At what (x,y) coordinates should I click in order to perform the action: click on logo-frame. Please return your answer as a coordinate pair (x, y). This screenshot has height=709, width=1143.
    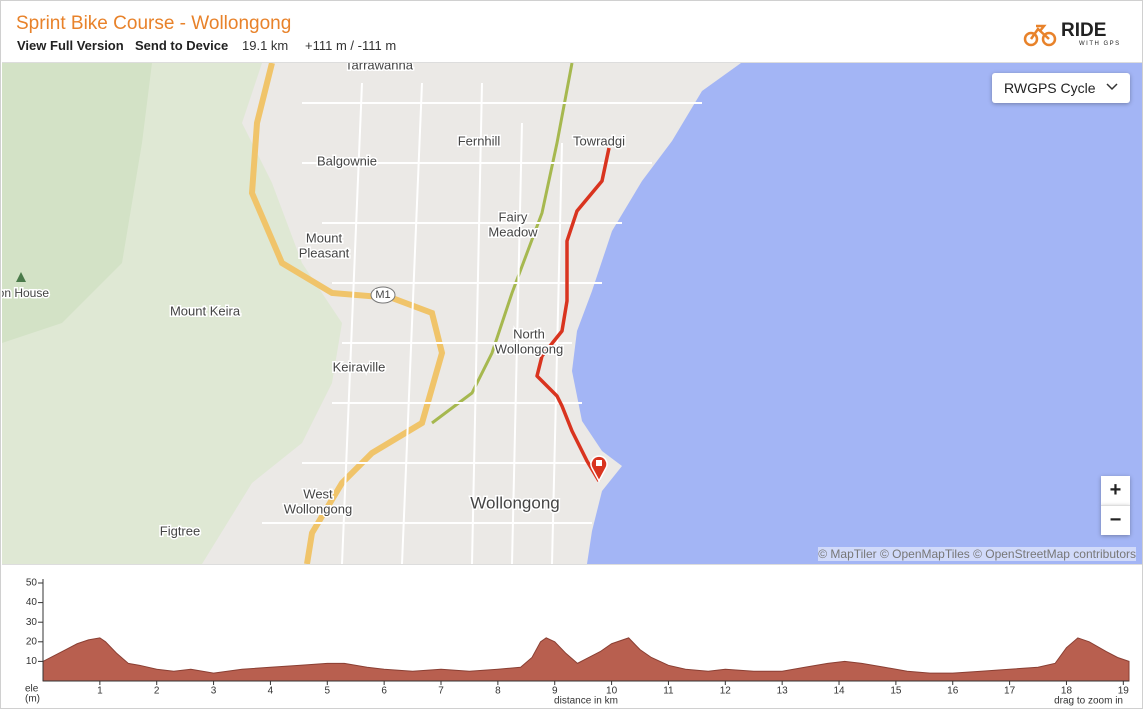
    Looking at the image, I should click on (1039, 32).